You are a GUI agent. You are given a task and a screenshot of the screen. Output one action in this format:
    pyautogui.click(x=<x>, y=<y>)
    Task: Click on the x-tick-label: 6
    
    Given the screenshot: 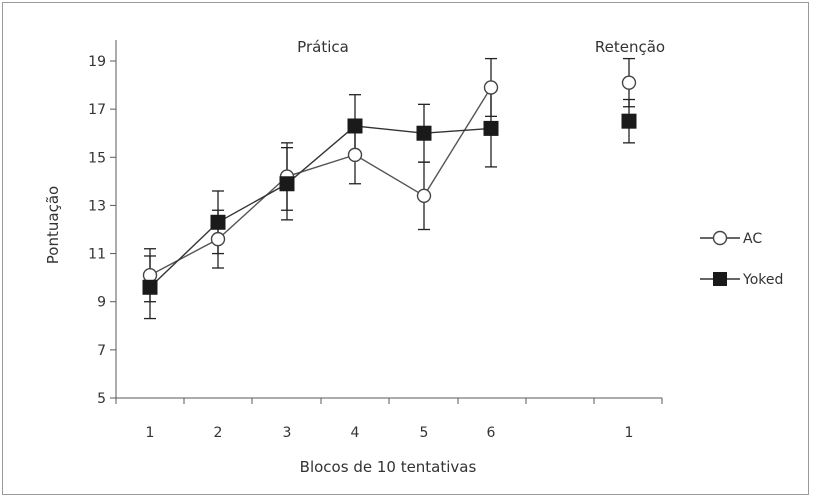 What is the action you would take?
    pyautogui.click(x=491, y=433)
    